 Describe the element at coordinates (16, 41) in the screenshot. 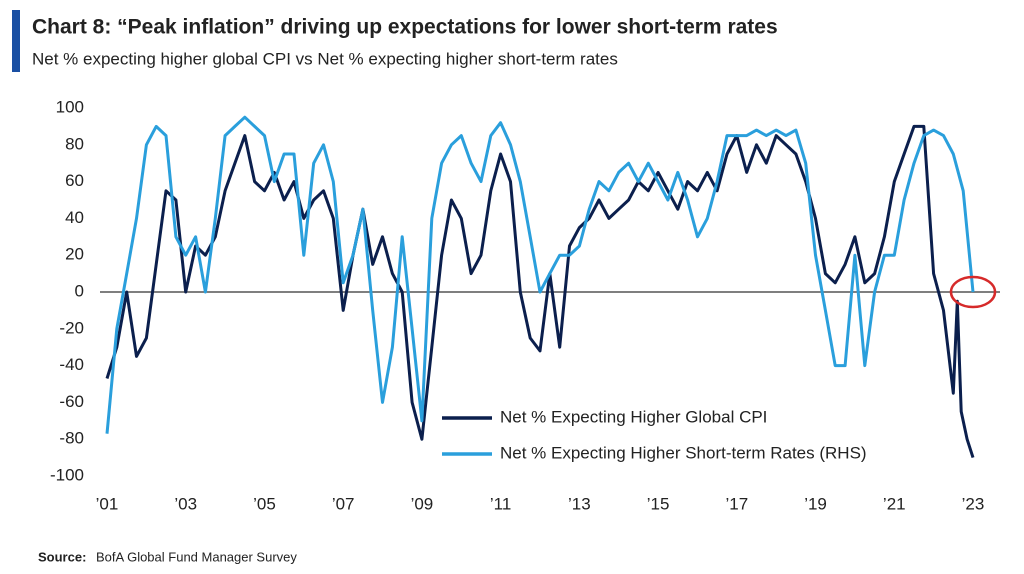

I see `title-accent` at that location.